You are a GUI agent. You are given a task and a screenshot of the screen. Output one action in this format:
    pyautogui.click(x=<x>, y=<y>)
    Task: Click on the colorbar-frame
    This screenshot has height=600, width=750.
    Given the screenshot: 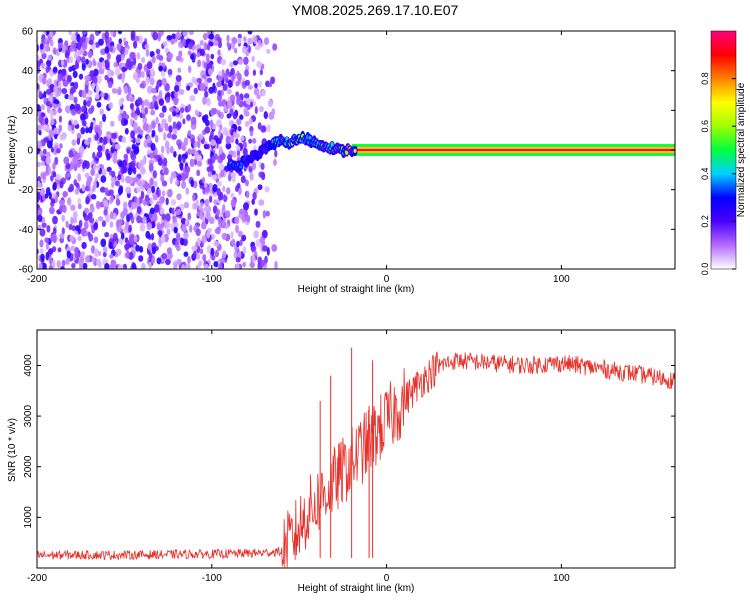 What is the action you would take?
    pyautogui.click(x=723, y=150)
    